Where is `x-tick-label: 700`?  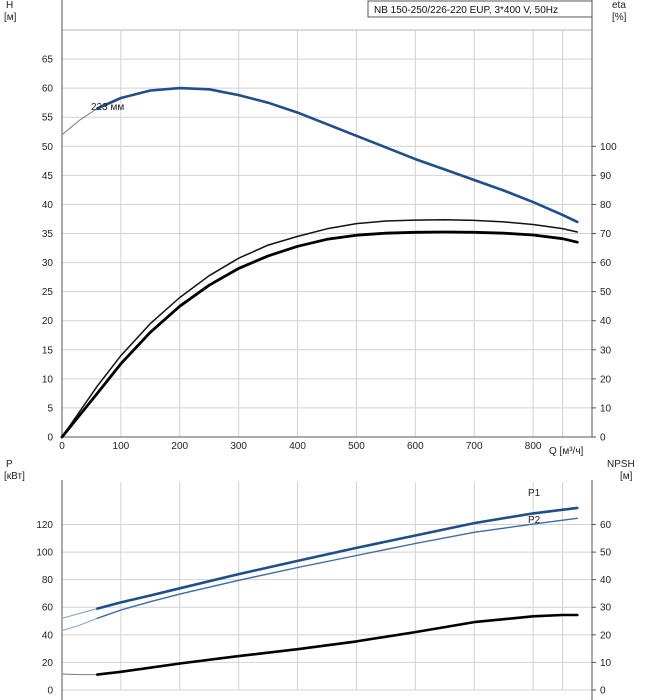
x-tick-label: 700 is located at coordinates (474, 446).